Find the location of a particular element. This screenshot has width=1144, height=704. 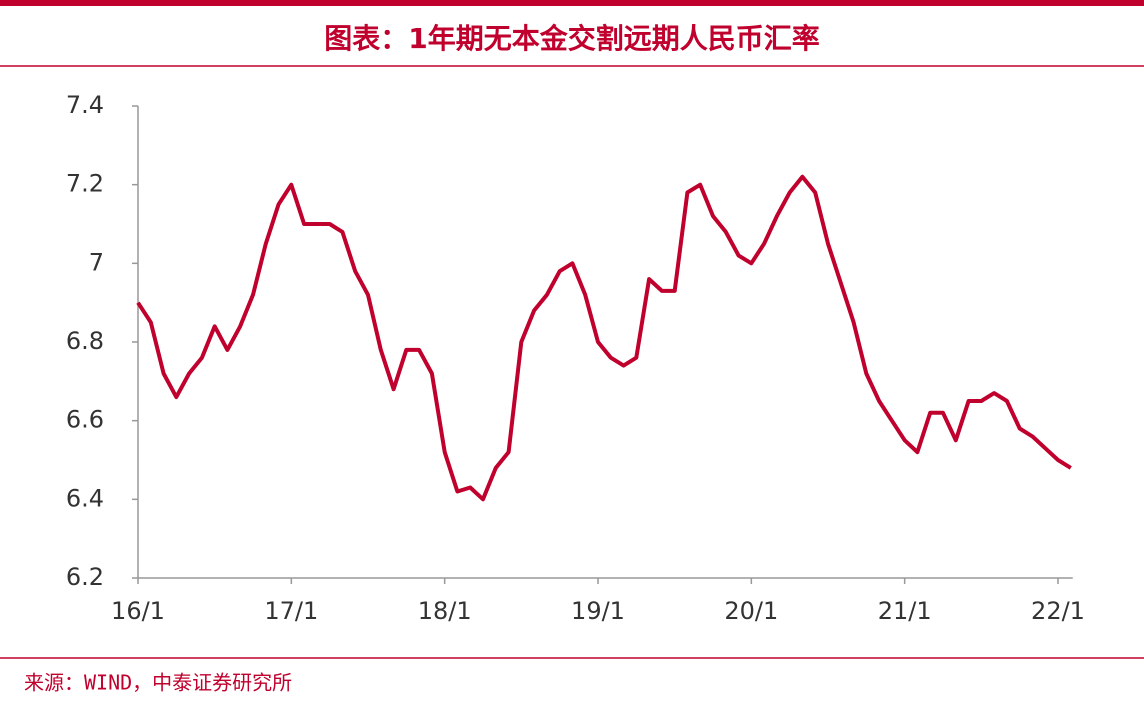

chart-title: 图表：1年期无本金交割远期人民币汇率 is located at coordinates (572, 38).